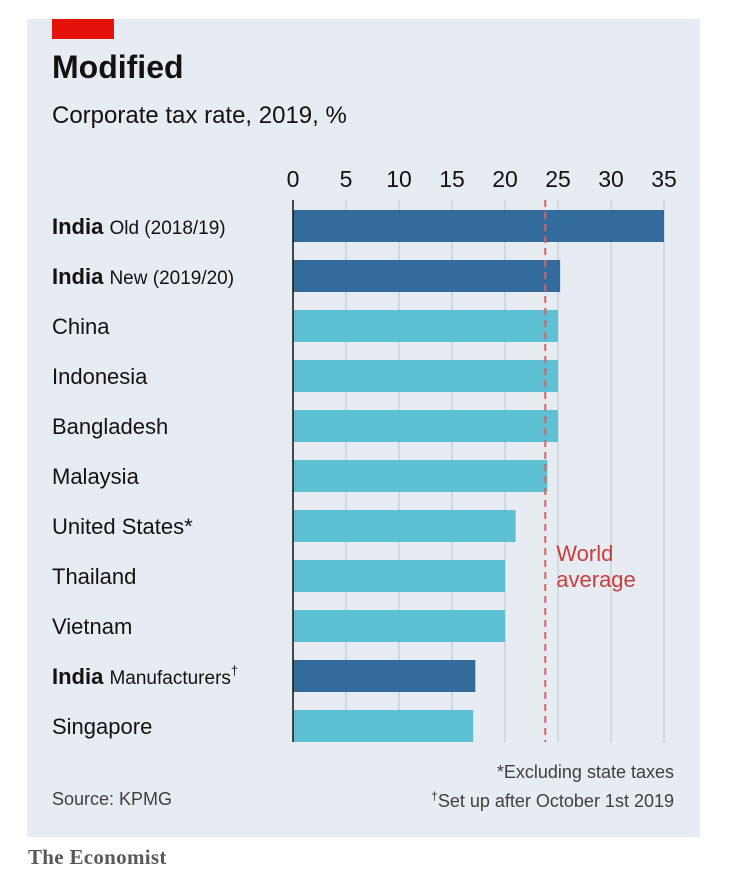 The image size is (740, 892). What do you see at coordinates (584, 553) in the screenshot?
I see `world-average-label: World` at bounding box center [584, 553].